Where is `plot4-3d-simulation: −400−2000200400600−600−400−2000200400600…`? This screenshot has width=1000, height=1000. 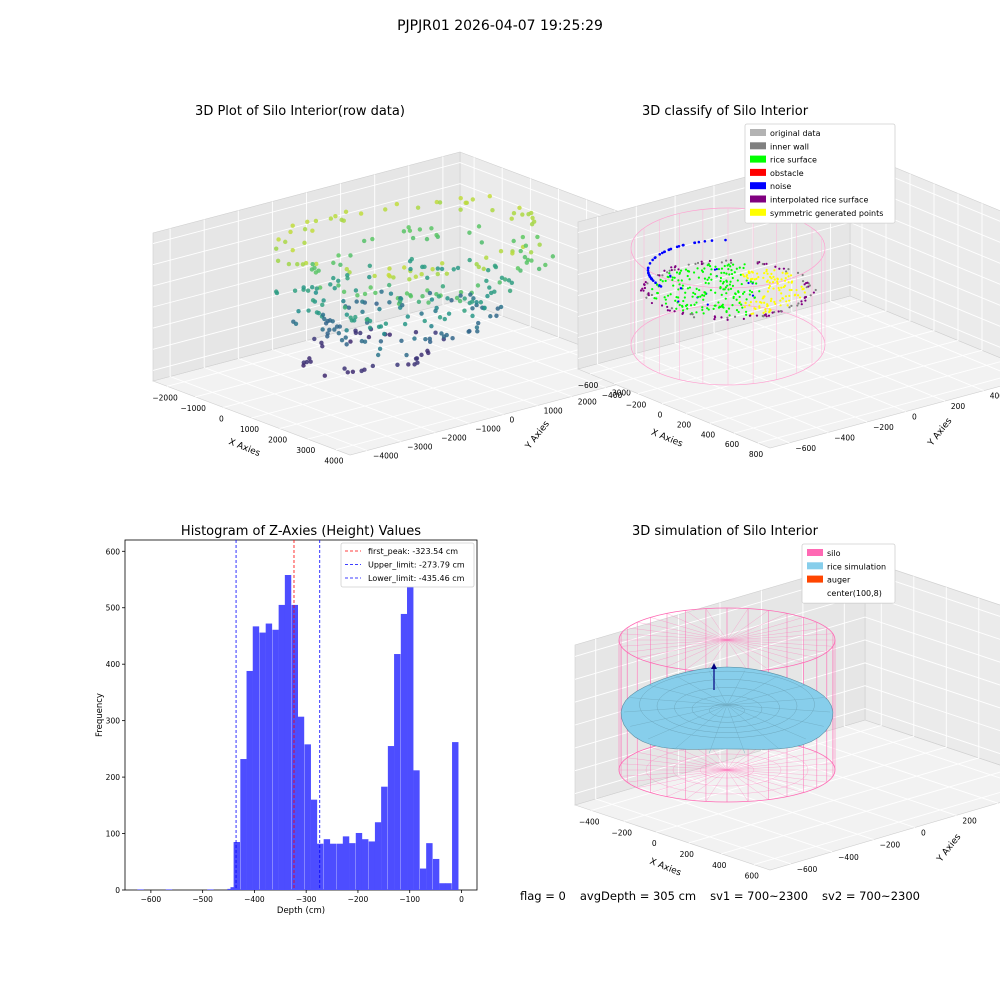 plot4-3d-simulation: −400−2000200400600−600−400−2000200400600… is located at coordinates (786, 712).